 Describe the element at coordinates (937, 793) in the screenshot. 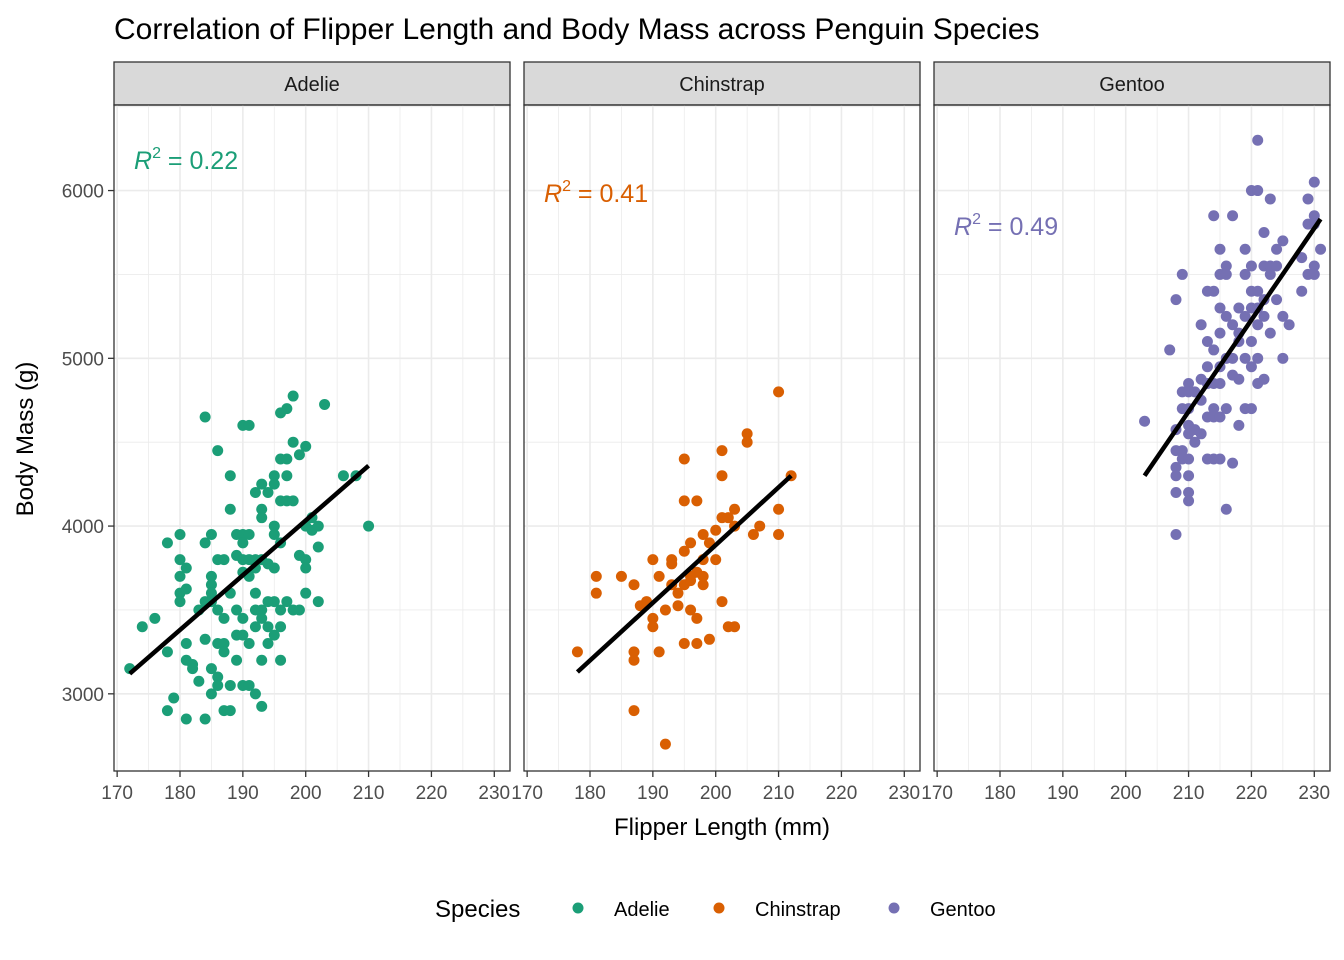

I see `x-tick-label: 170` at that location.